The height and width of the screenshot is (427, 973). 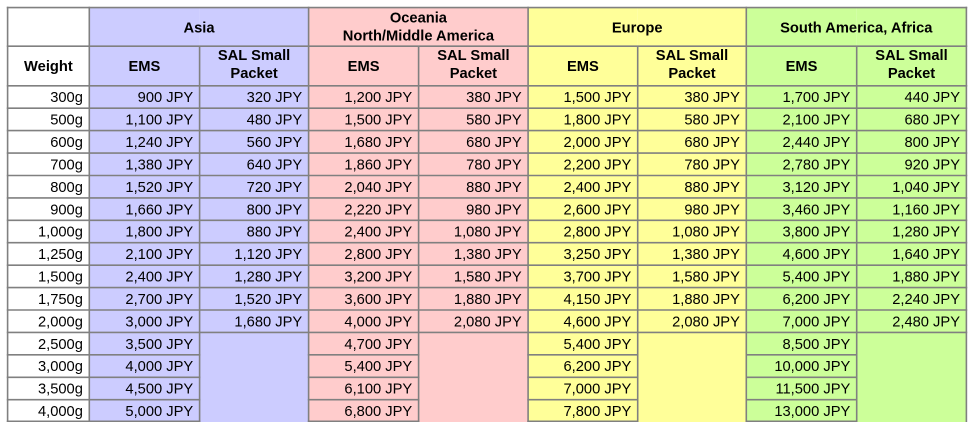 What do you see at coordinates (159, 390) in the screenshot?
I see `svg-text: 4,500 JPY` at bounding box center [159, 390].